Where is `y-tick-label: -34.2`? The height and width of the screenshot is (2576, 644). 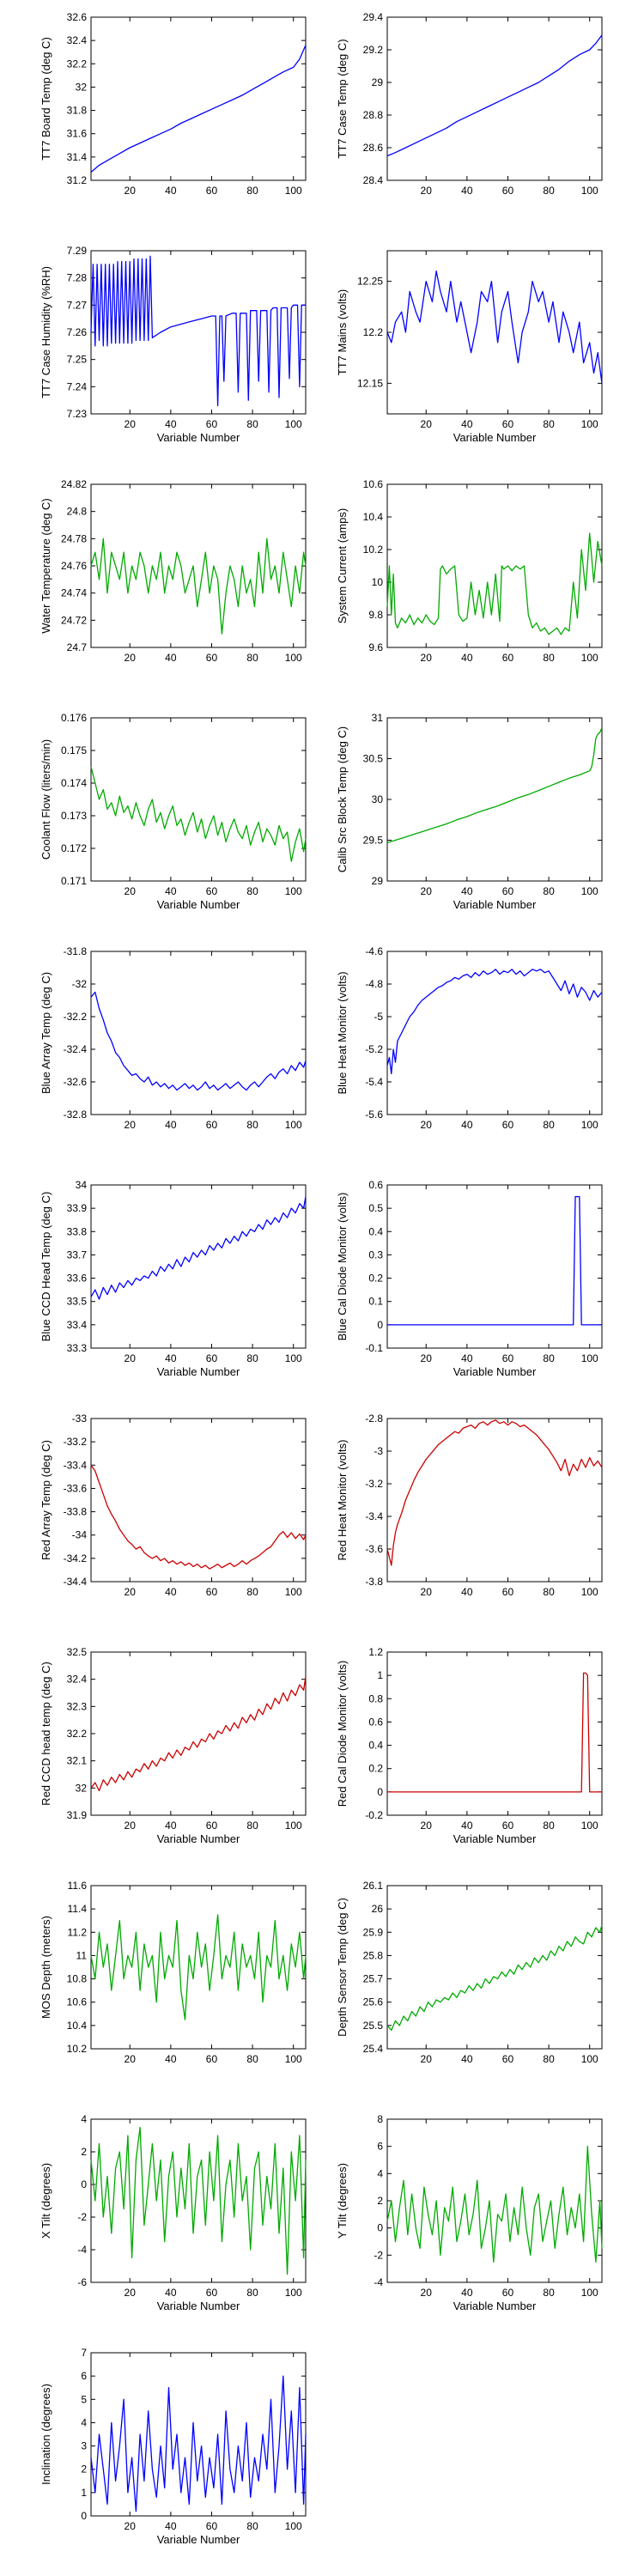
y-tick-label: -34.2 is located at coordinates (76, 1558).